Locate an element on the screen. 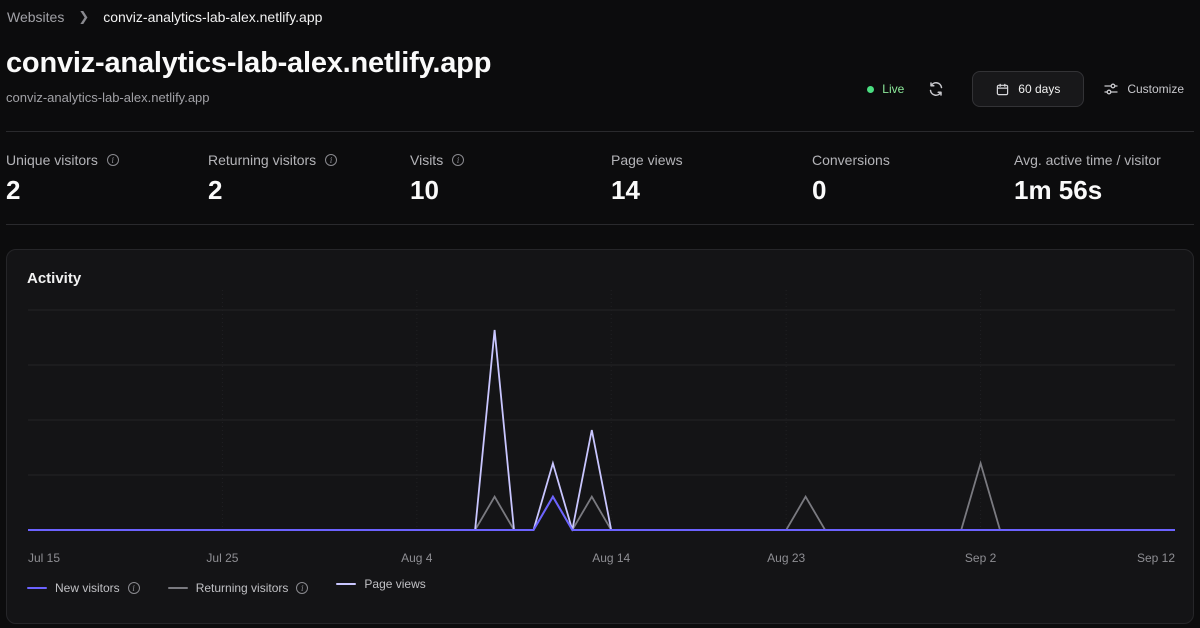 Image resolution: width=1200 pixels, height=628 pixels. stat-label: Returning visitors is located at coordinates (262, 160).